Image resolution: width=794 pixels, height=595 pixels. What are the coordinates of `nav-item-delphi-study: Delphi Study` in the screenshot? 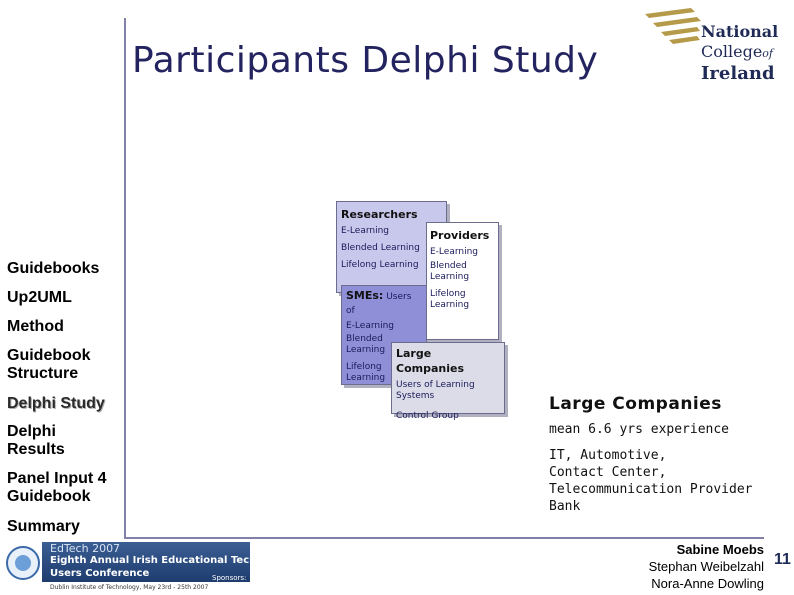 It's located at (56, 403).